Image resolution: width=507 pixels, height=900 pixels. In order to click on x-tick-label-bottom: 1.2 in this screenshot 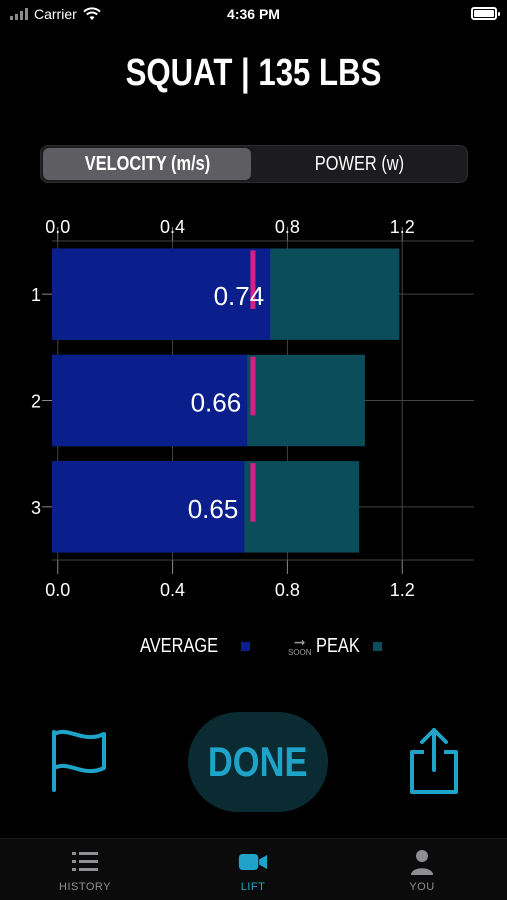, I will do `click(402, 590)`.